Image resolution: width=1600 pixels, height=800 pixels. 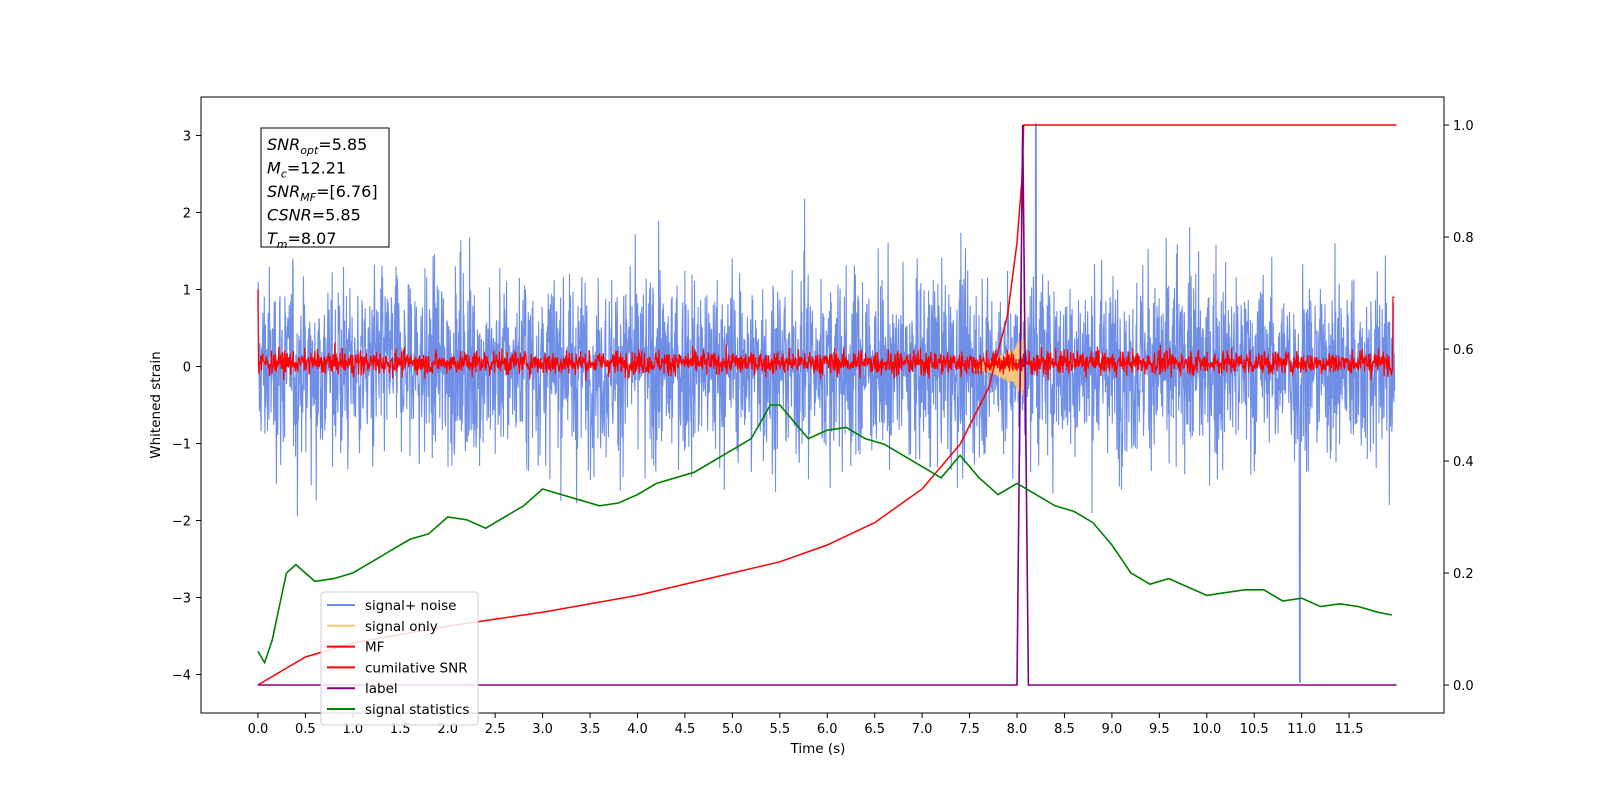 What do you see at coordinates (416, 668) in the screenshot?
I see `legend-entry-label: cumilative SNR` at bounding box center [416, 668].